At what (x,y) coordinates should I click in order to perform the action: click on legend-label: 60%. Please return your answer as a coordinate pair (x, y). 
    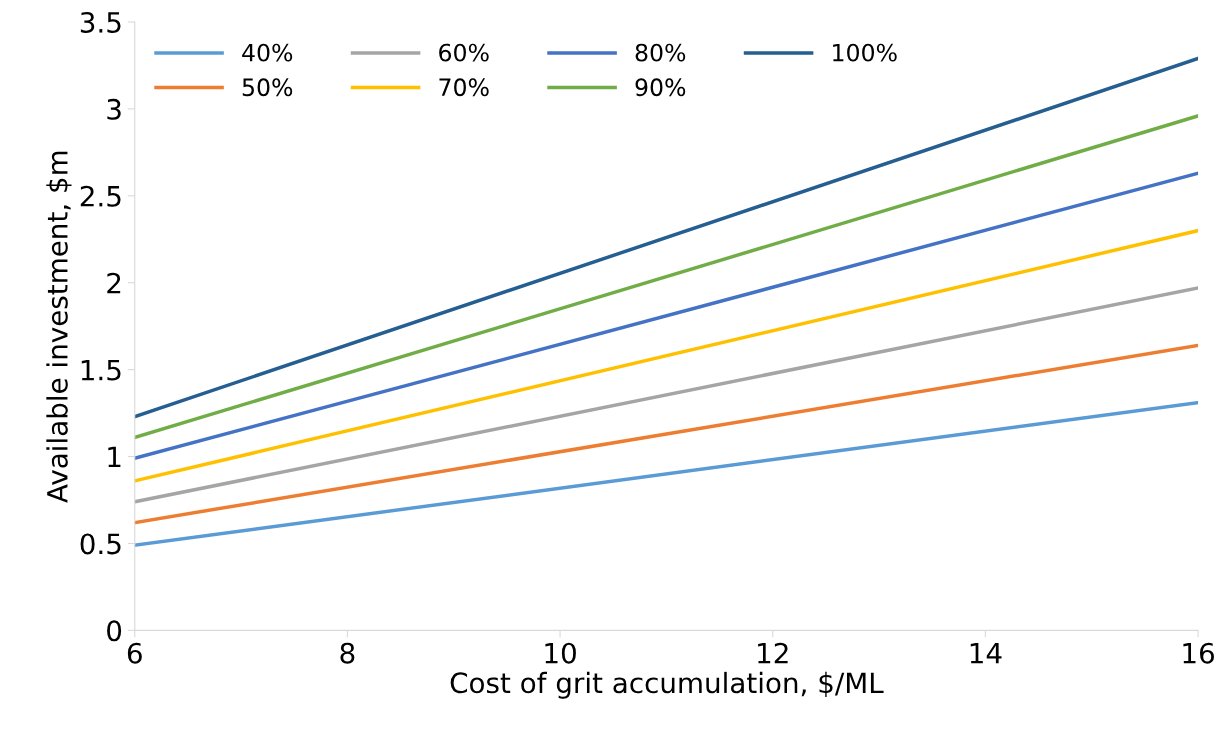
    Looking at the image, I should click on (464, 52).